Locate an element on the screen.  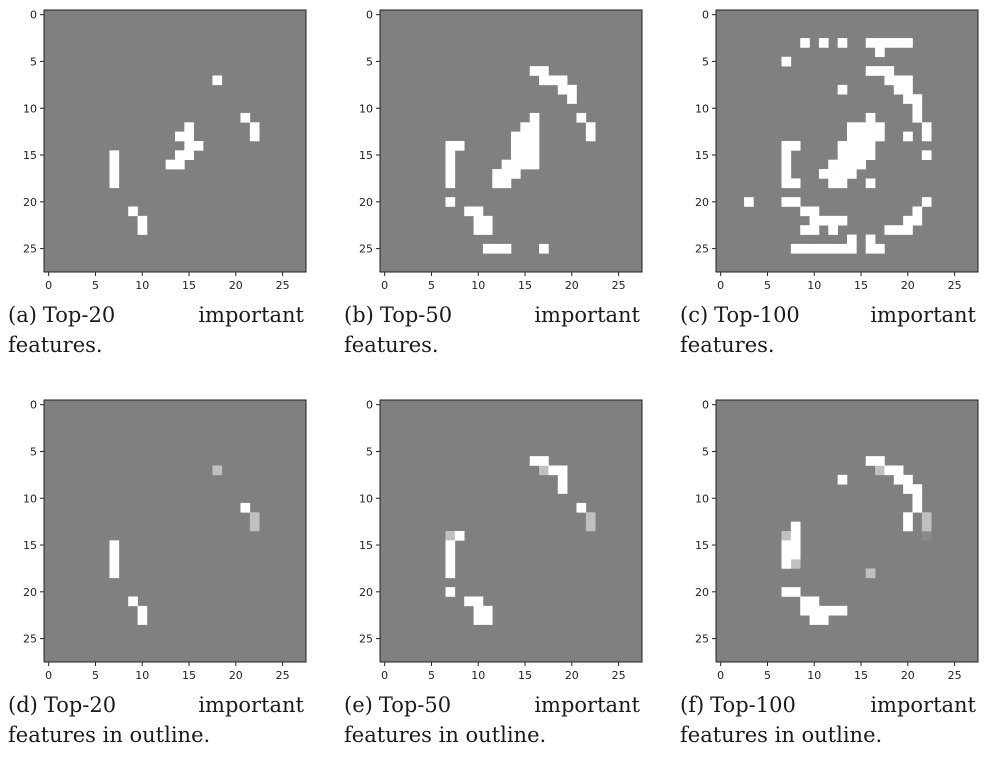
panel-caption: (b) Top-50 important features. is located at coordinates (492, 330).